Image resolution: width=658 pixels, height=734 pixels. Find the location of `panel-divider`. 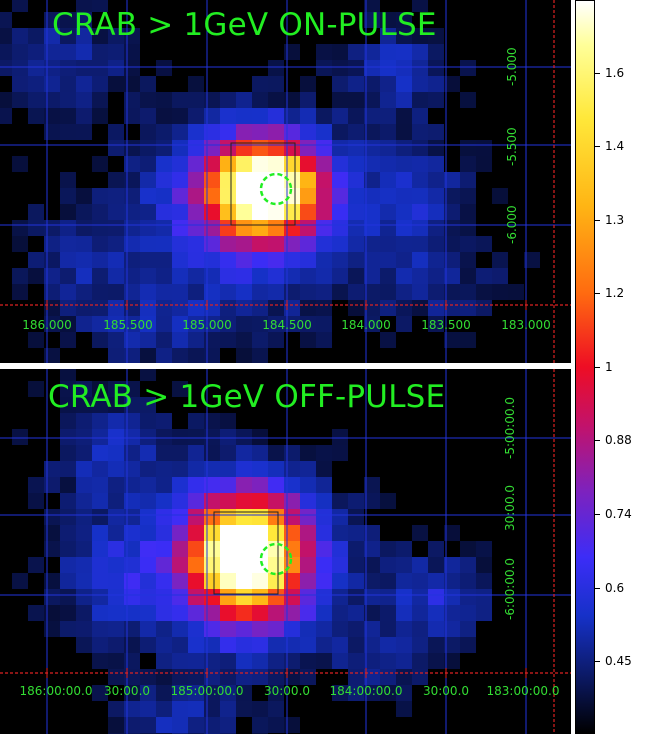

panel-divider is located at coordinates (285, 366).